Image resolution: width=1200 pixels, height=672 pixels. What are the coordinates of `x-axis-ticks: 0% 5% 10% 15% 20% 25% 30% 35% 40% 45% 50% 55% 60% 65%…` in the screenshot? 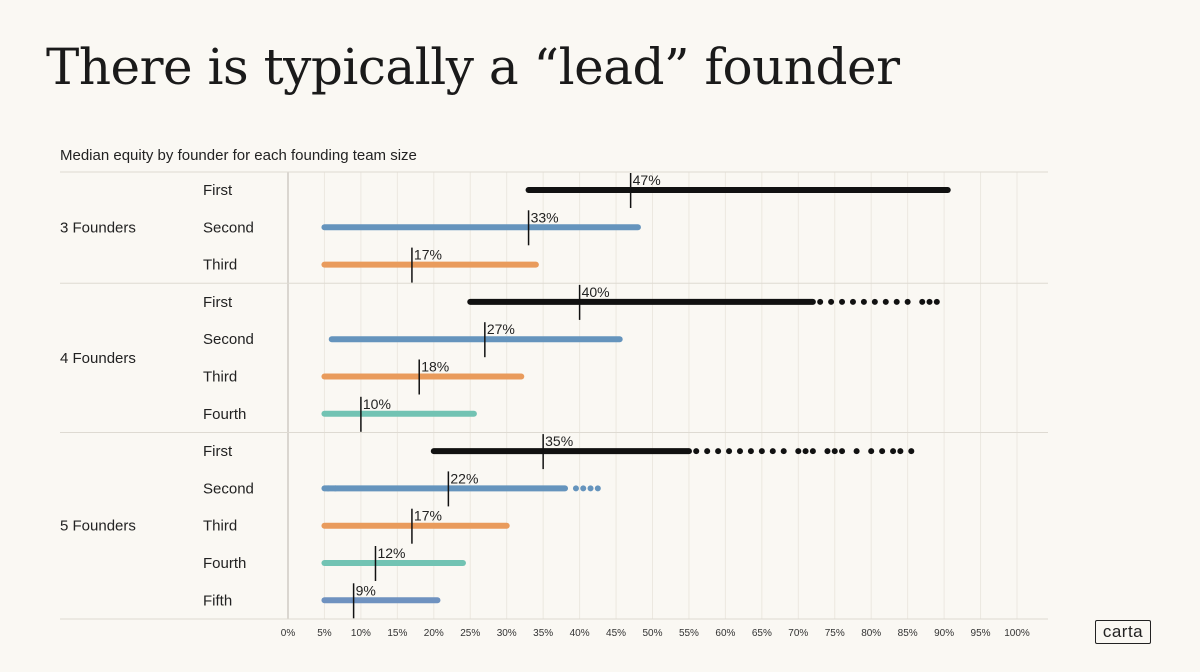 It's located at (655, 633).